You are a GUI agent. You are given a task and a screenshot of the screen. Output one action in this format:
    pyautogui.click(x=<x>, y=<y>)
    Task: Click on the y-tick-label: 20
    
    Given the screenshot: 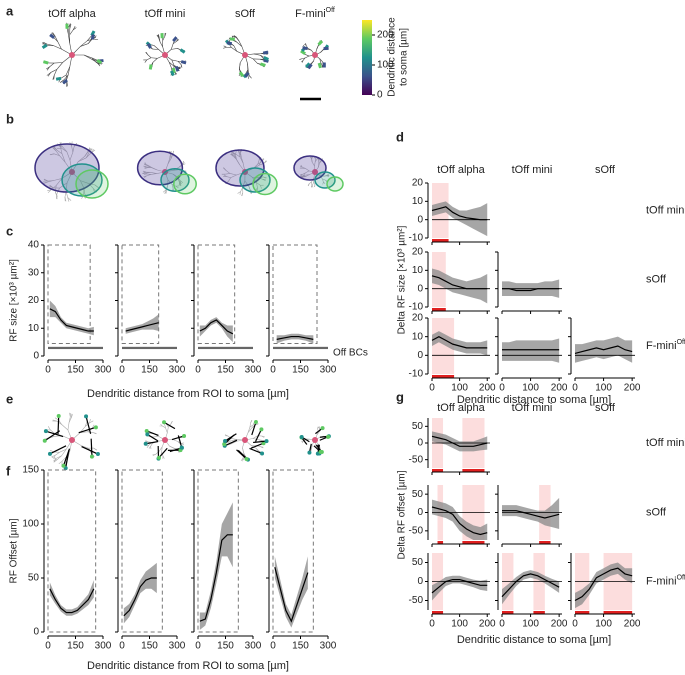 What is the action you would take?
    pyautogui.click(x=34, y=300)
    